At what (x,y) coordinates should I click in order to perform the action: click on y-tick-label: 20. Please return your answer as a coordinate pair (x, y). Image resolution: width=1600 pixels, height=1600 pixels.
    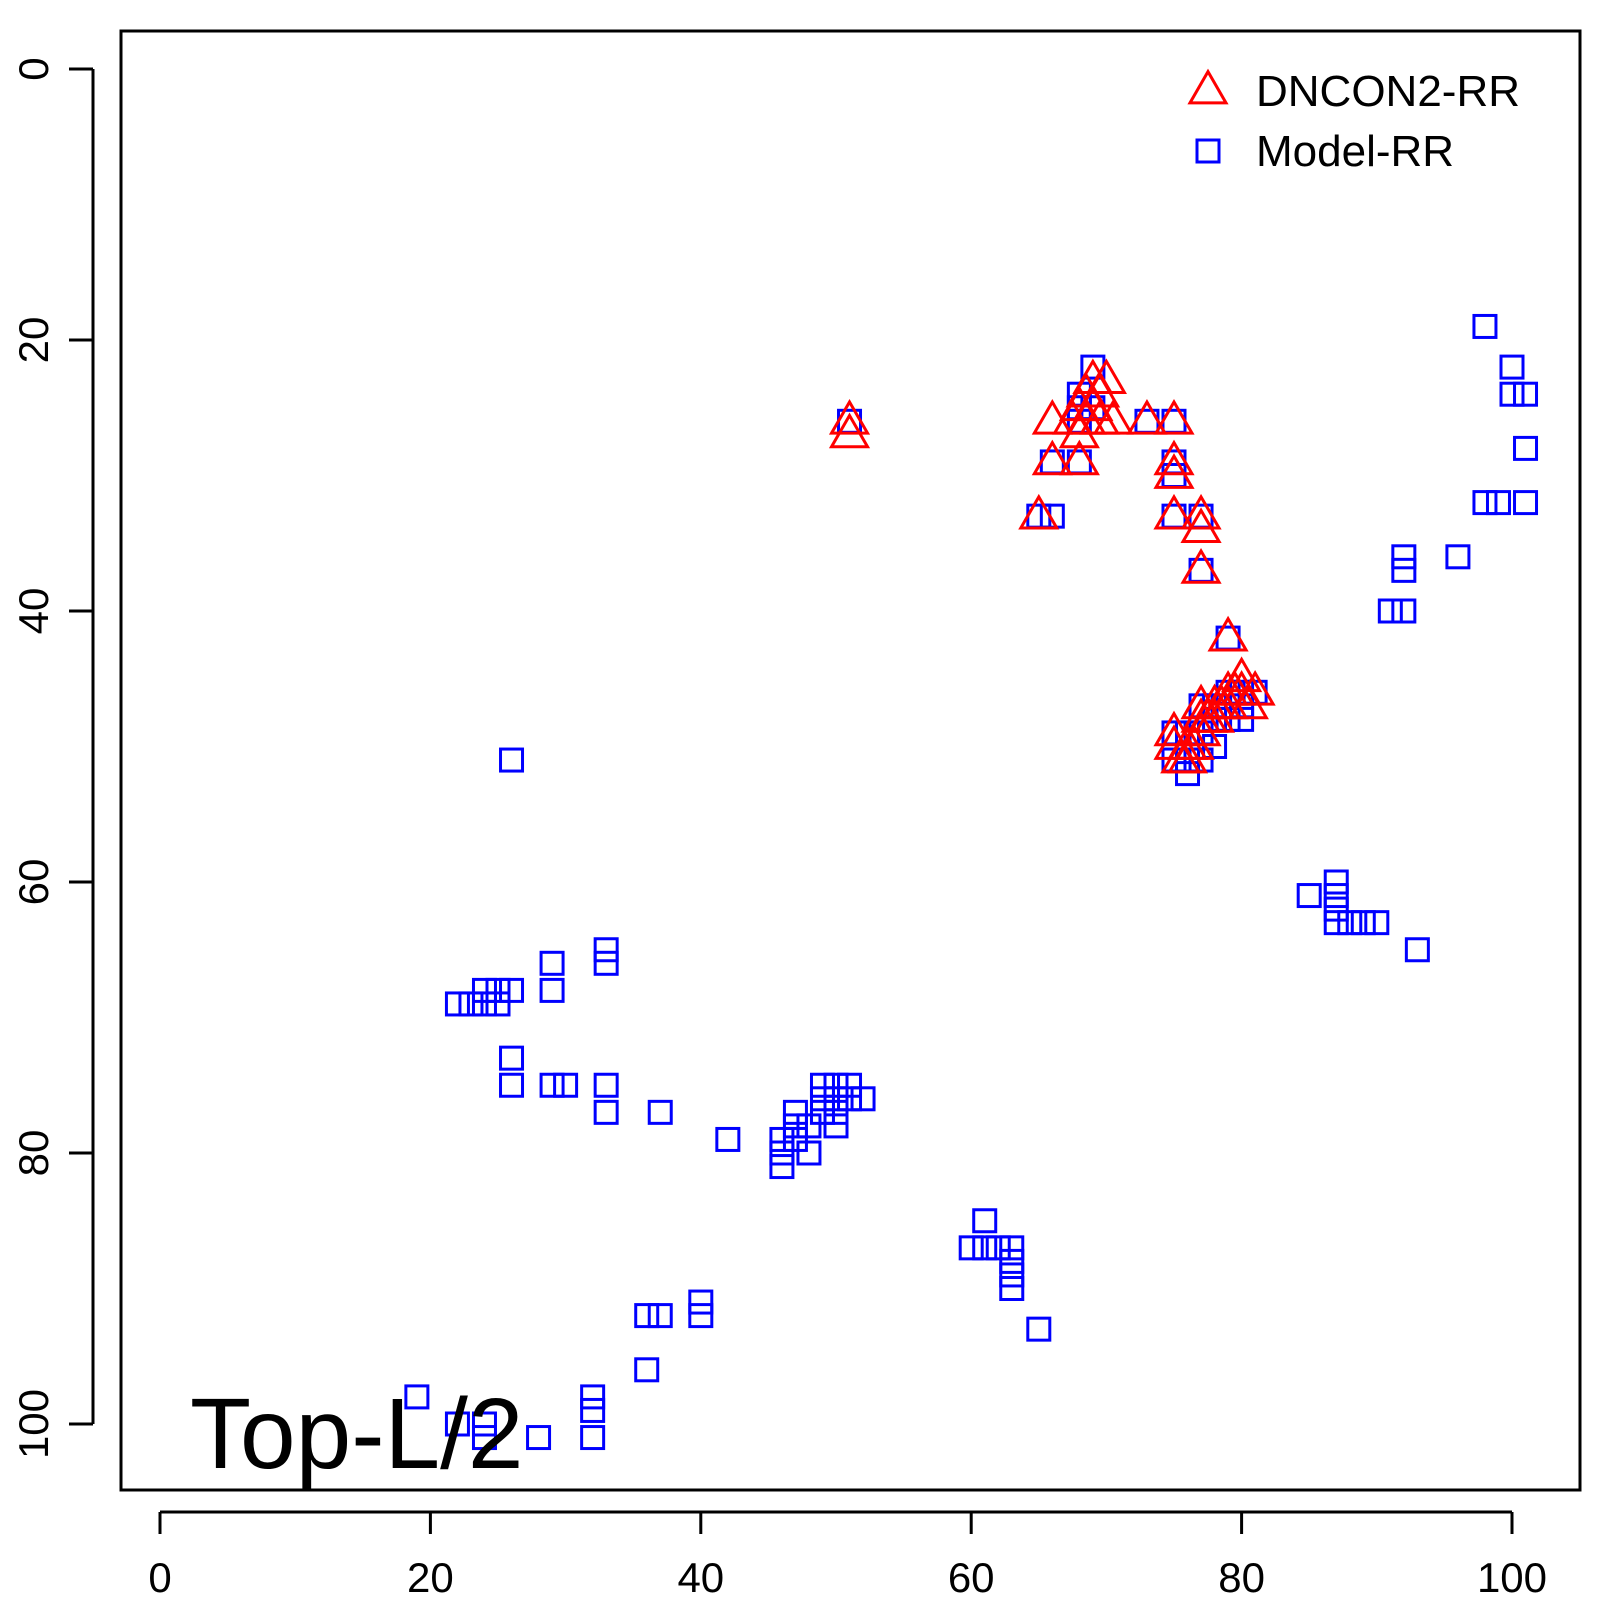
    Looking at the image, I should click on (33, 340).